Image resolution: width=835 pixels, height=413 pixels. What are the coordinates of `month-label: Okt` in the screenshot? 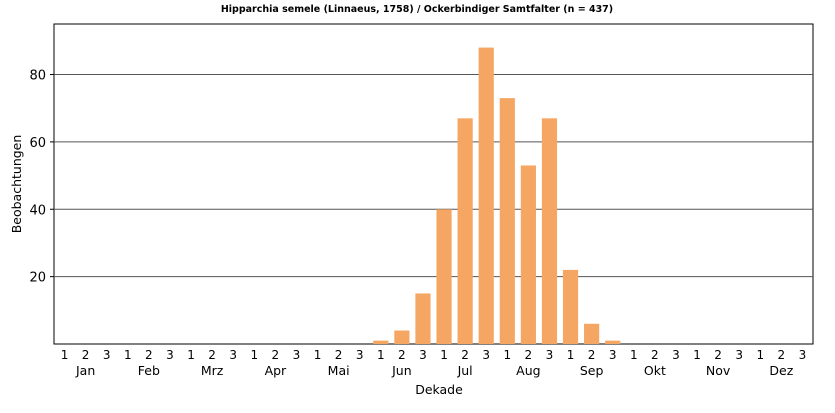 It's located at (655, 370).